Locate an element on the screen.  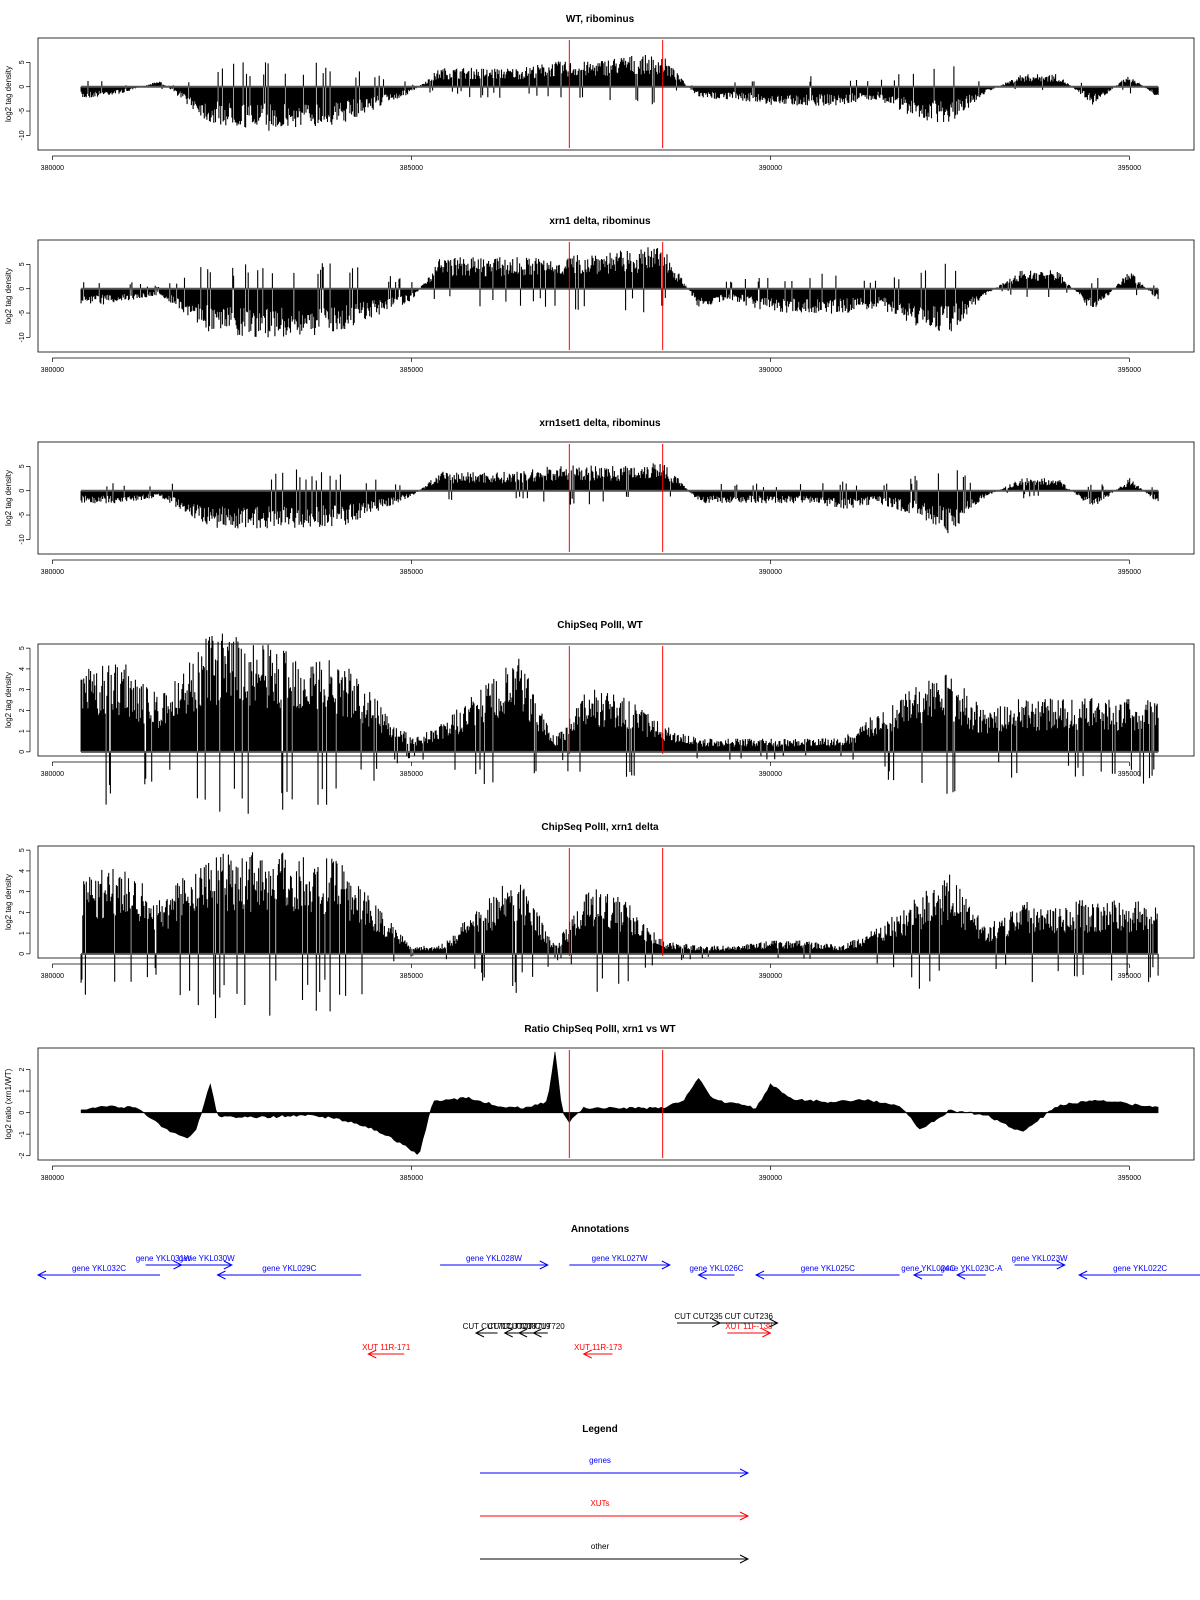
y-tick-label: -1 is located at coordinates (22, 1134).